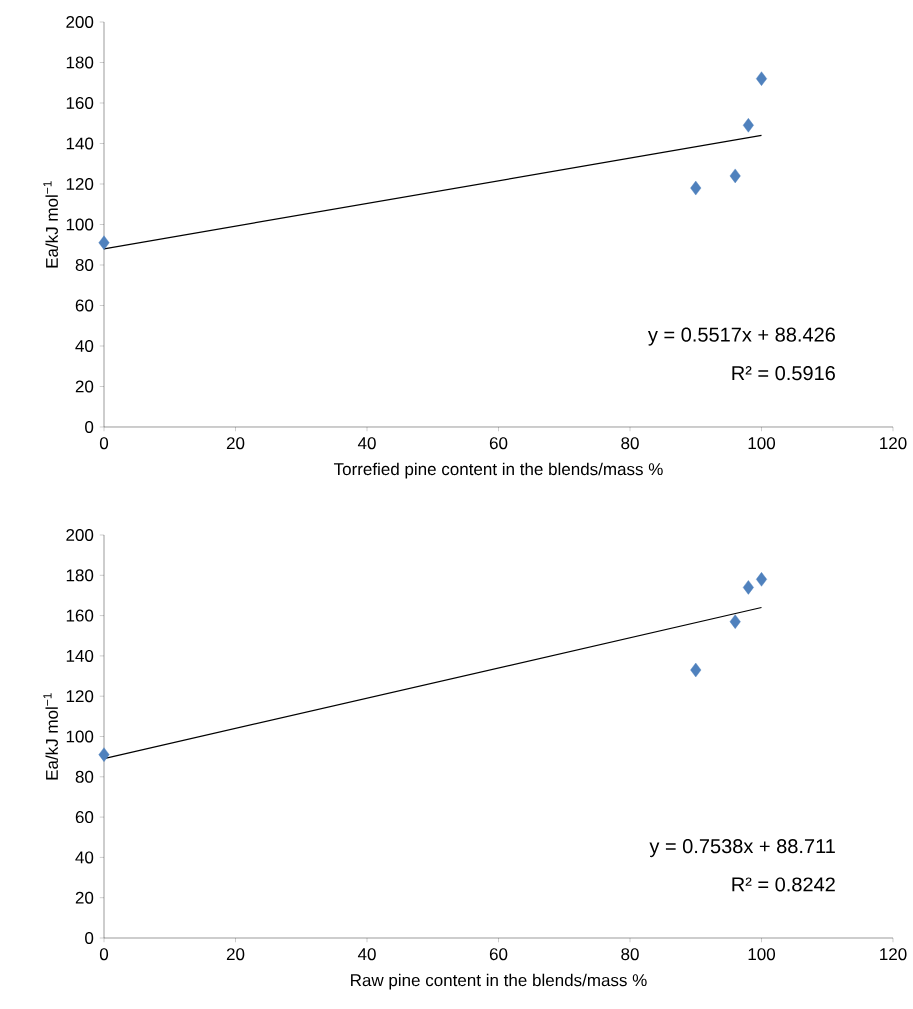 Image resolution: width=913 pixels, height=1009 pixels. What do you see at coordinates (498, 470) in the screenshot?
I see `x-axis-title: Torrefied pine content in the blends/mass %` at bounding box center [498, 470].